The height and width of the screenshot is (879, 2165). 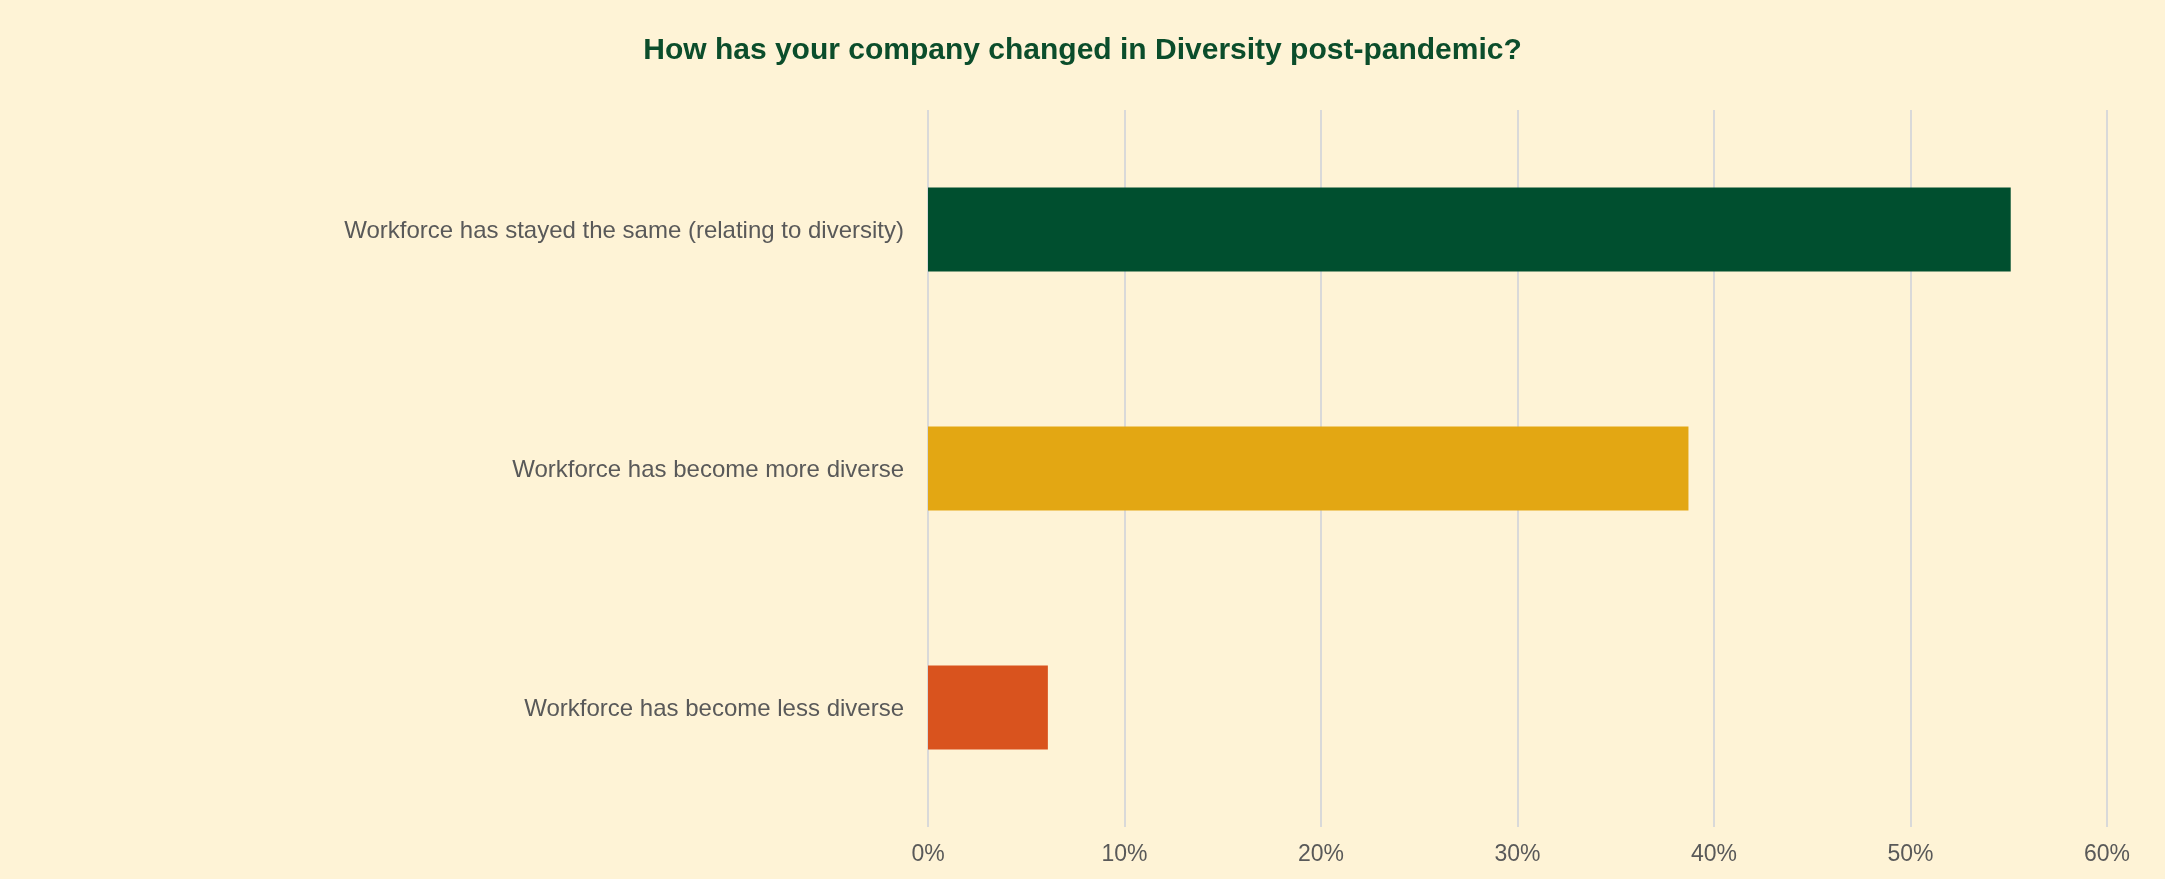 I want to click on x-tick-label: 30%, so click(x=1517, y=852).